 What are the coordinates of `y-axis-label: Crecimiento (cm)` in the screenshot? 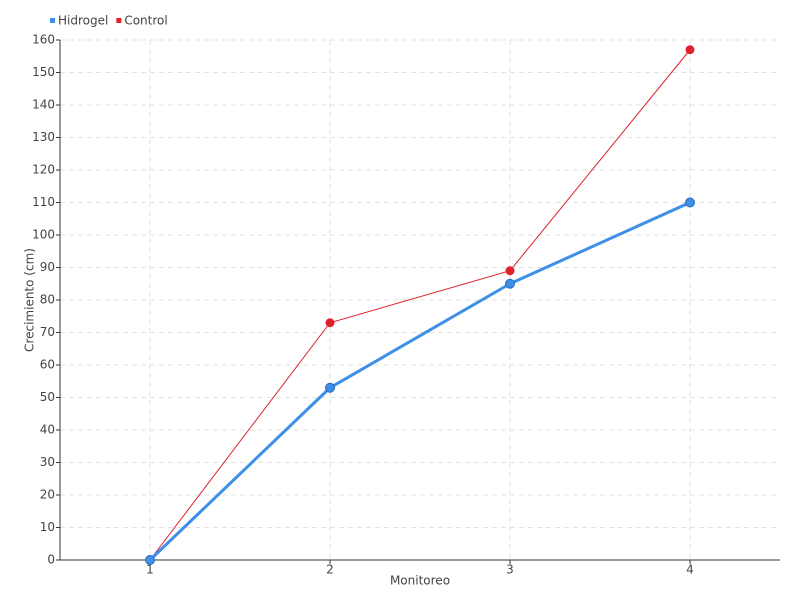 It's located at (30, 300).